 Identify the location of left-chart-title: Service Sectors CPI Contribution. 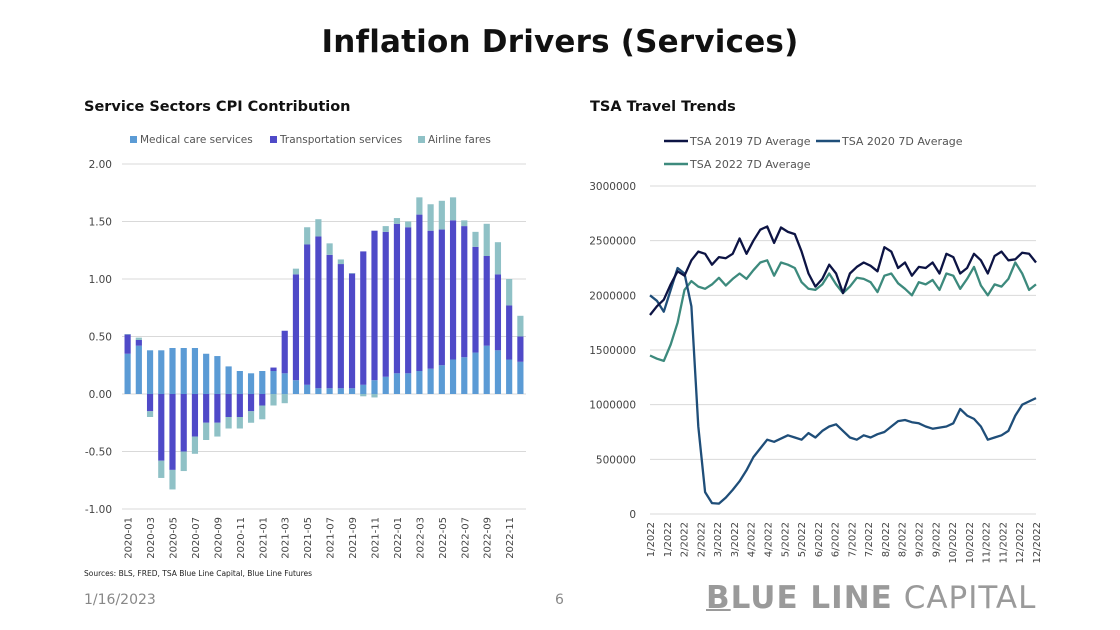
(217, 107).